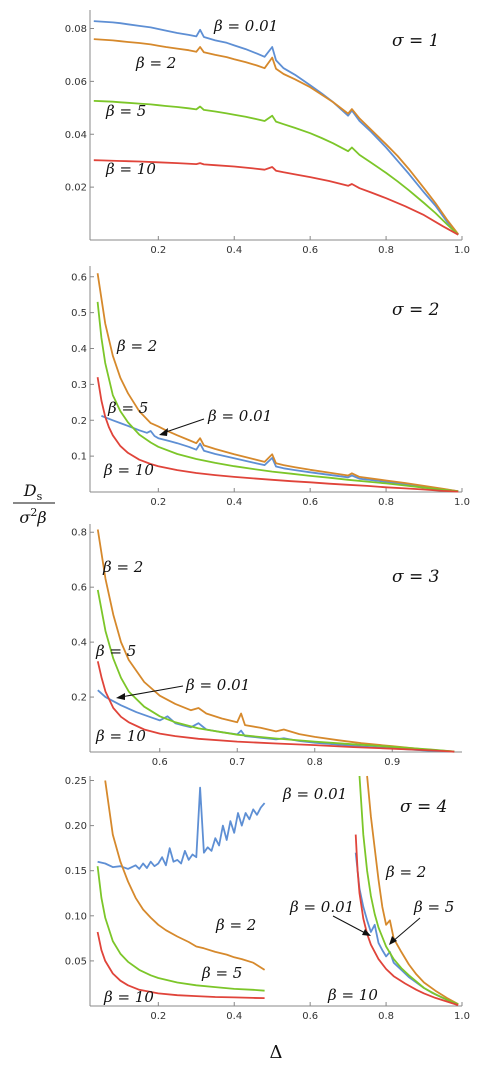  What do you see at coordinates (115, 651) in the screenshot?
I see `panel-3-label-beta-5: β = 5` at bounding box center [115, 651].